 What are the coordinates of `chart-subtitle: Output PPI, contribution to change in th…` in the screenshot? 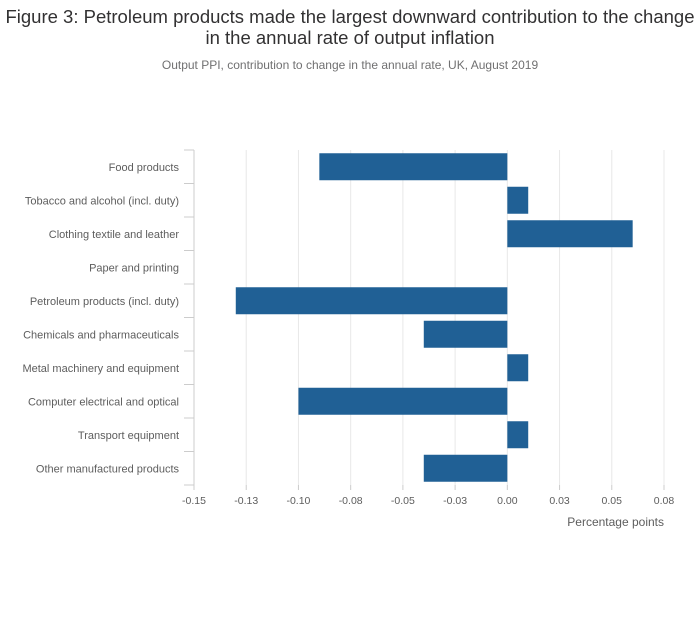 It's located at (350, 65).